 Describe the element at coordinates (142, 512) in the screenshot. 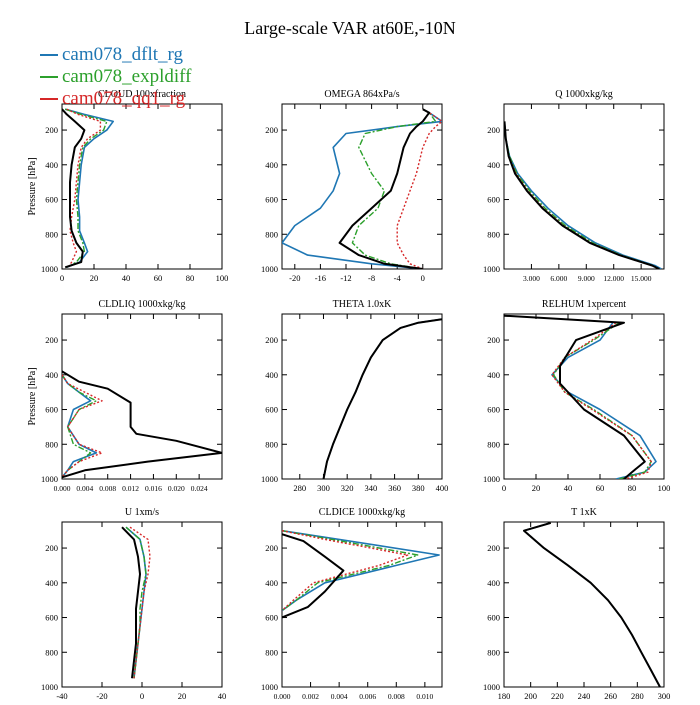

I see `panel-title: U 1xm/s` at that location.